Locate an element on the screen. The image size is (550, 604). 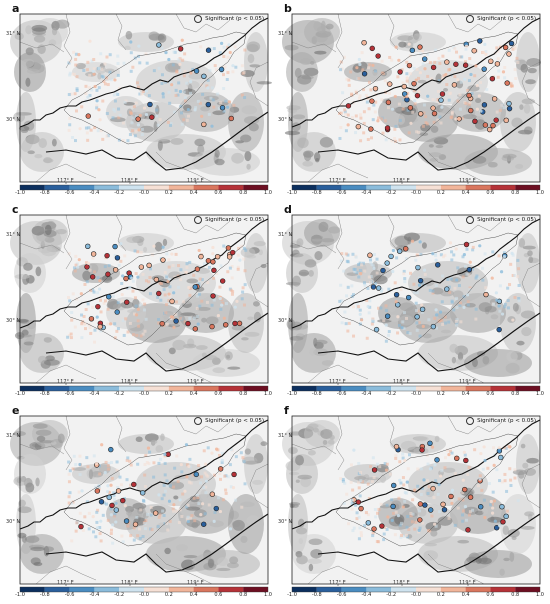
lat-label: 31° N is located at coordinates (13, 34).